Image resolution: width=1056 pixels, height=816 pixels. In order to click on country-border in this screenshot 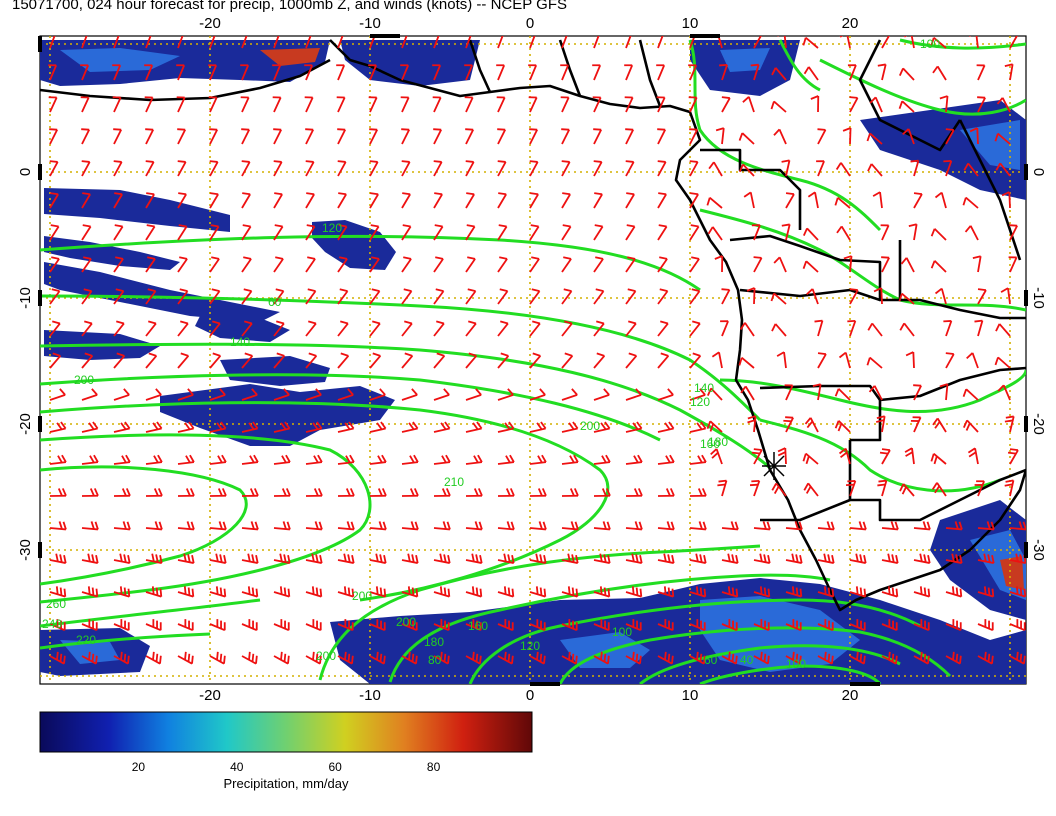, I will do `click(570, 68)`.